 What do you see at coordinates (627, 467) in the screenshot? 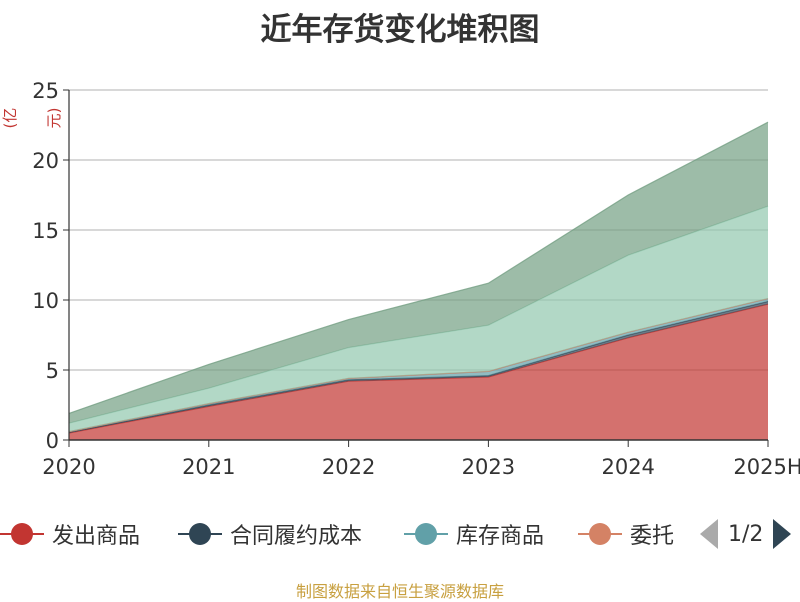
I see `x-tick-label: 2024` at bounding box center [627, 467].